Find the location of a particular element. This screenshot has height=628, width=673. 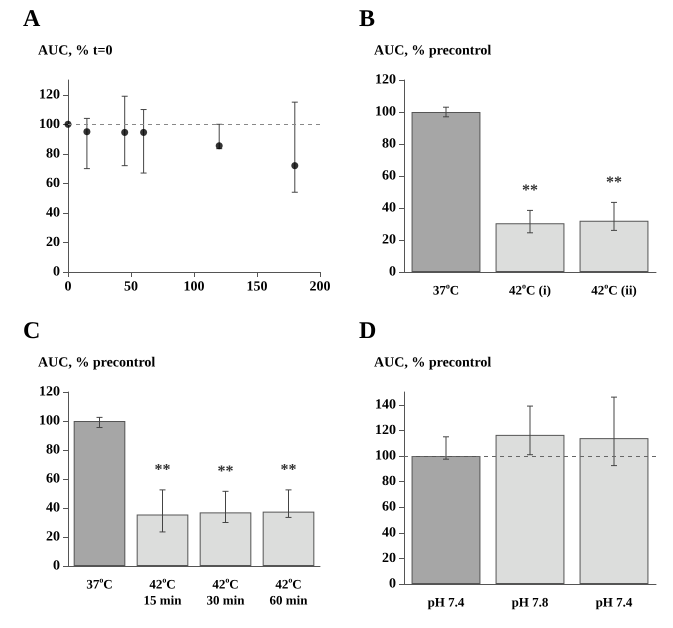

chart-title: C is located at coordinates (31, 331).